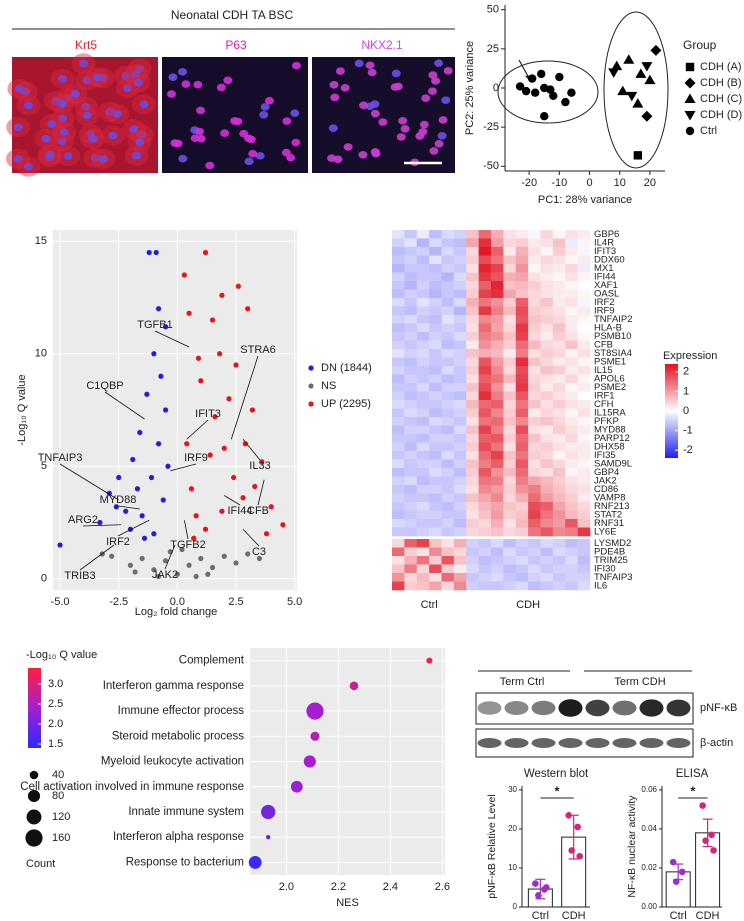  Describe the element at coordinates (512, 828) in the screenshot. I see `y-tick-label: 20` at that location.